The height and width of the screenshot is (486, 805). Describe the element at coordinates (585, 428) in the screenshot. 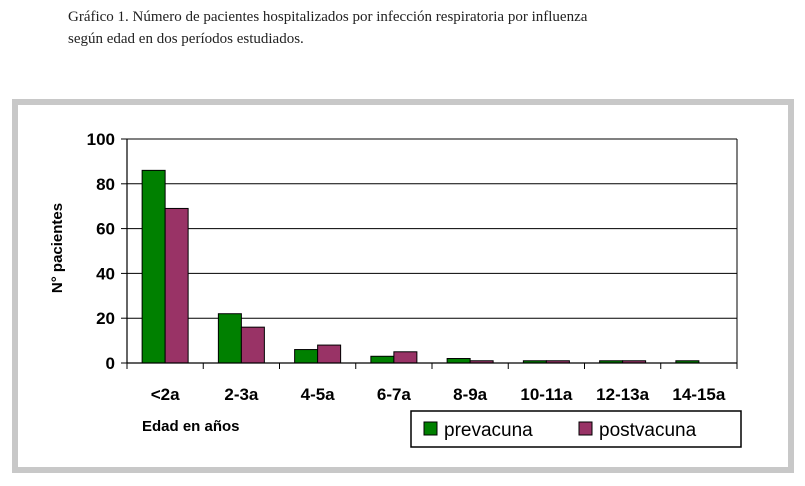

I see `legend-swatch-postvacuna` at that location.